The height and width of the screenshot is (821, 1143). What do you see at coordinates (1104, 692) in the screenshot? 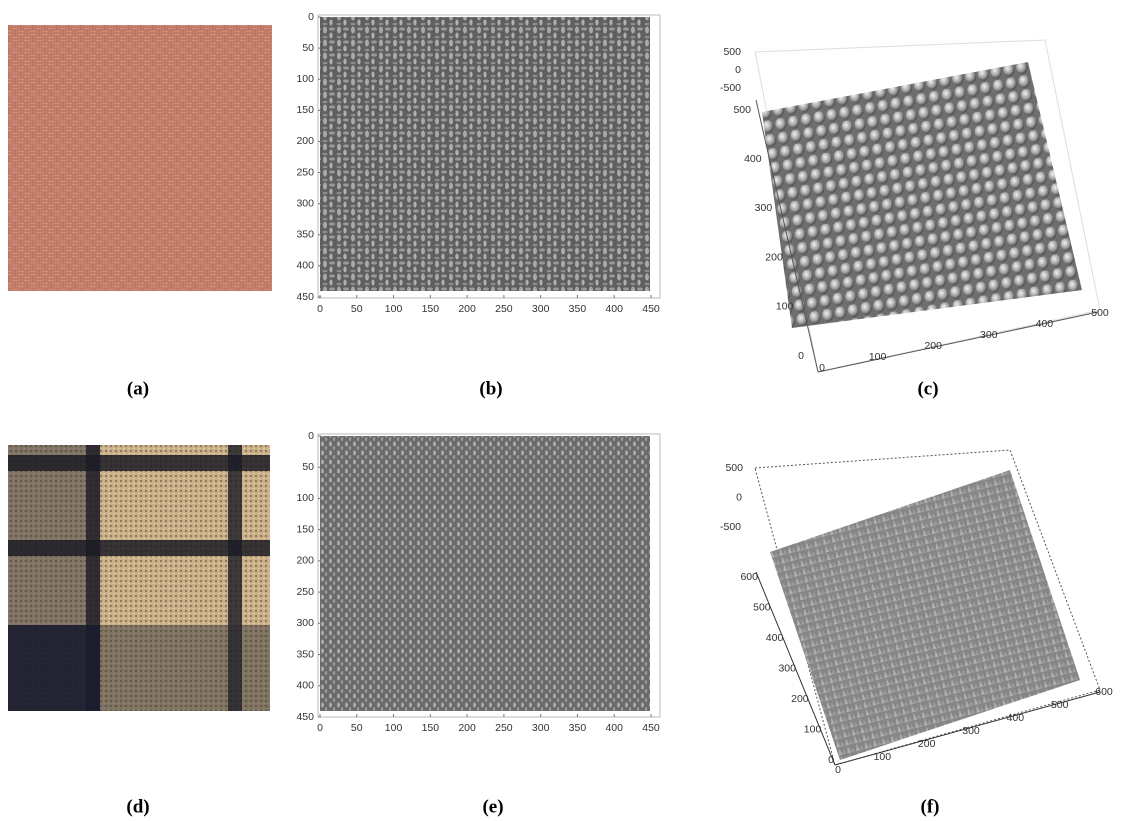
I see `x-tick-label: 600` at bounding box center [1104, 692].